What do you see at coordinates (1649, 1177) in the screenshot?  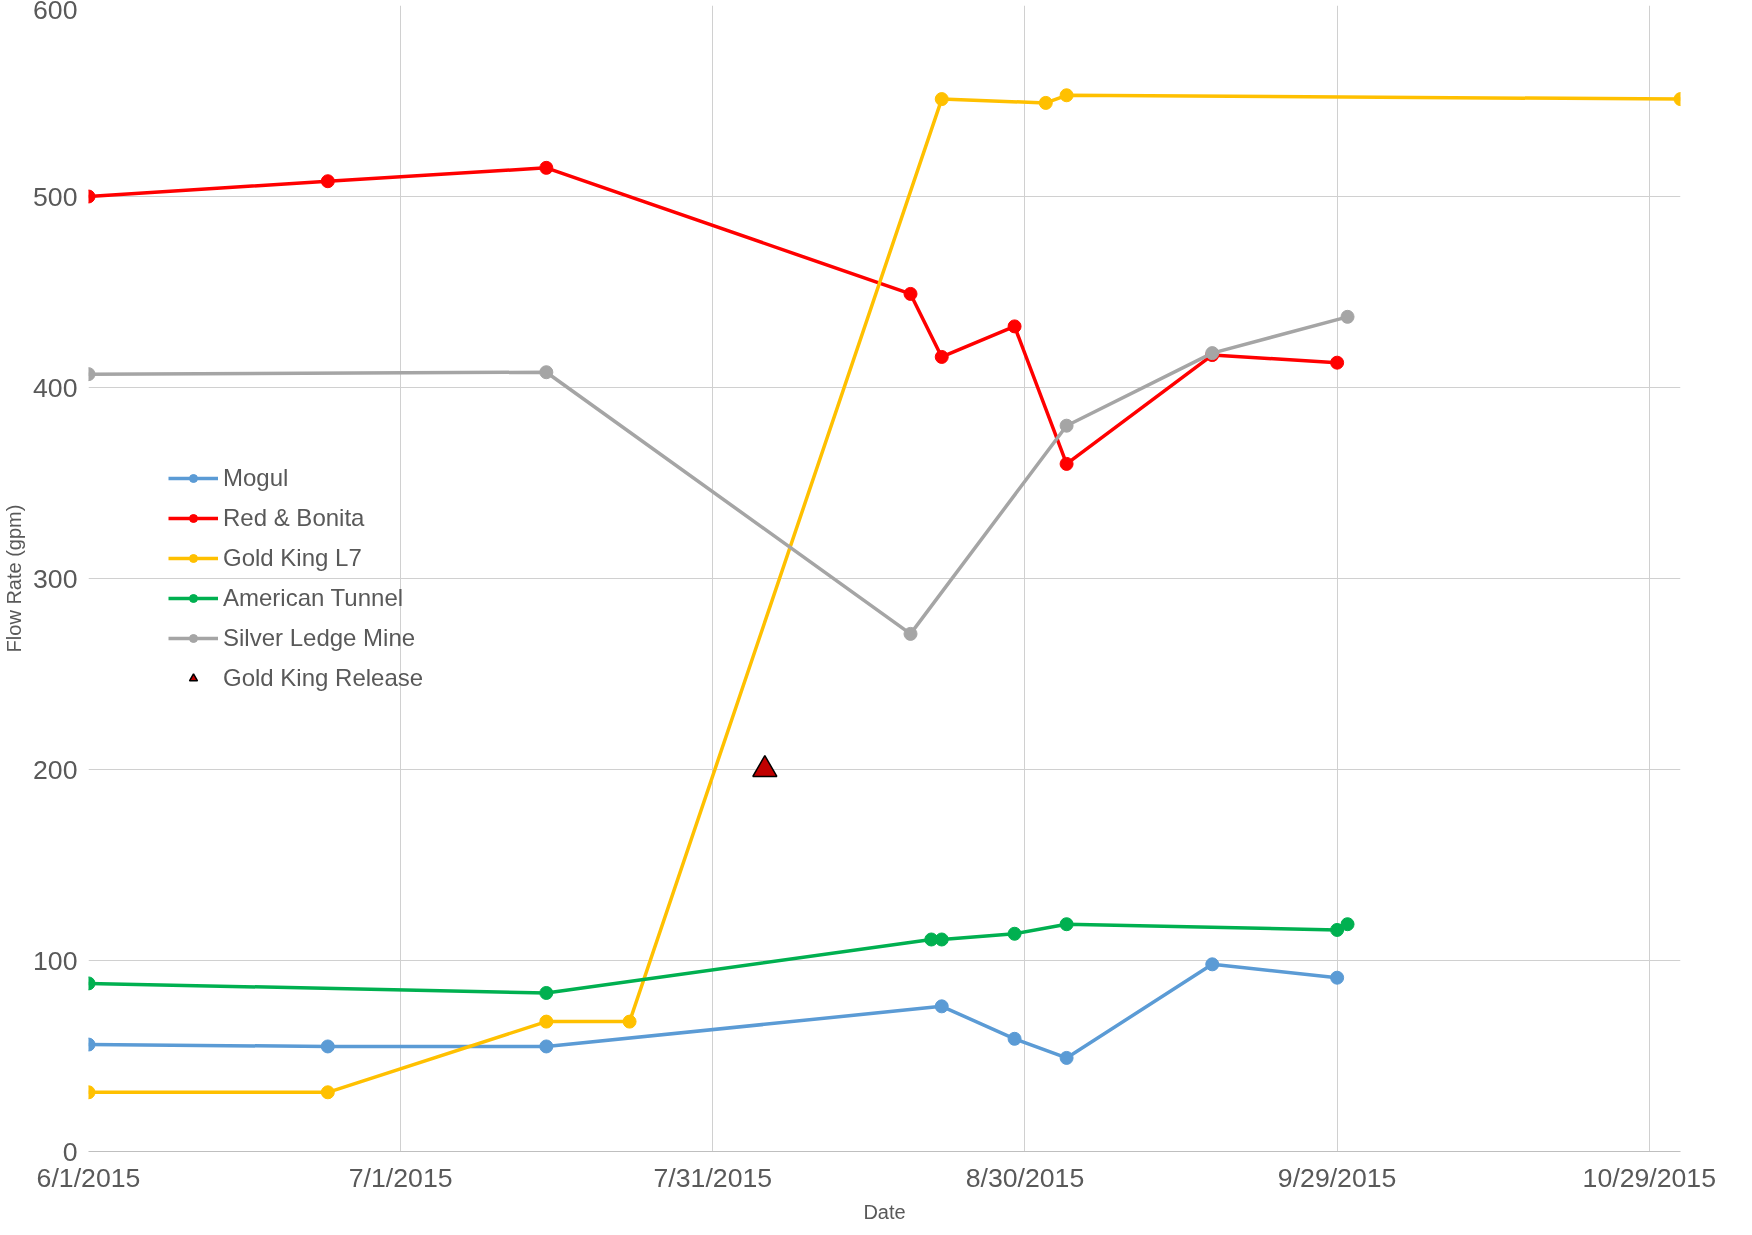 I see `x-tick-label: 10/29/2015` at bounding box center [1649, 1177].